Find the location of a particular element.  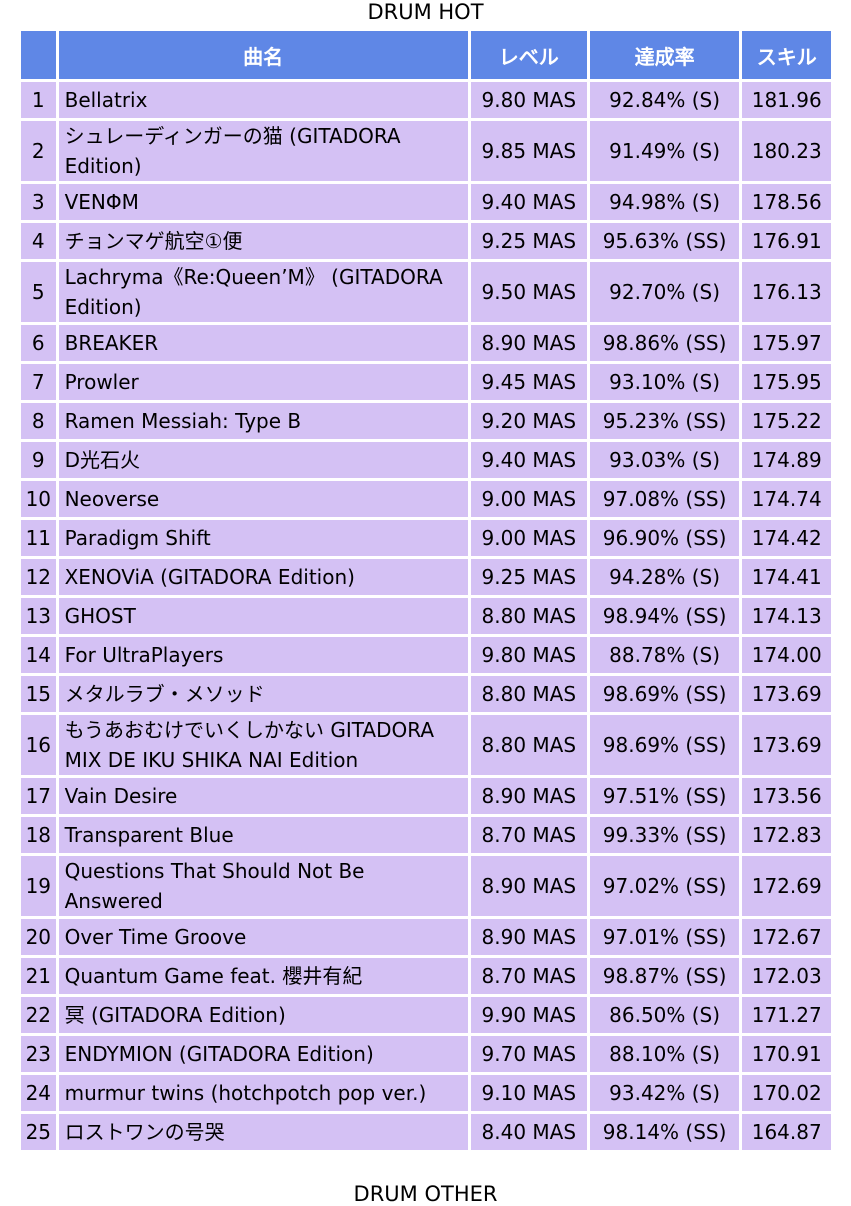

achievement-rate: 94.98% (S) is located at coordinates (664, 202).